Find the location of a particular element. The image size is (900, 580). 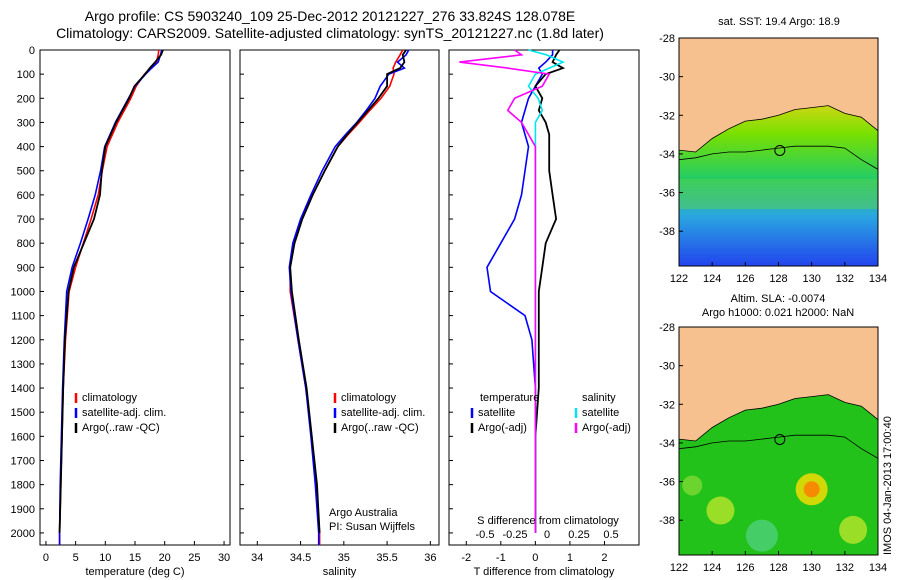

legend-label-salinity: Argo(..raw -QC) is located at coordinates (380, 428).